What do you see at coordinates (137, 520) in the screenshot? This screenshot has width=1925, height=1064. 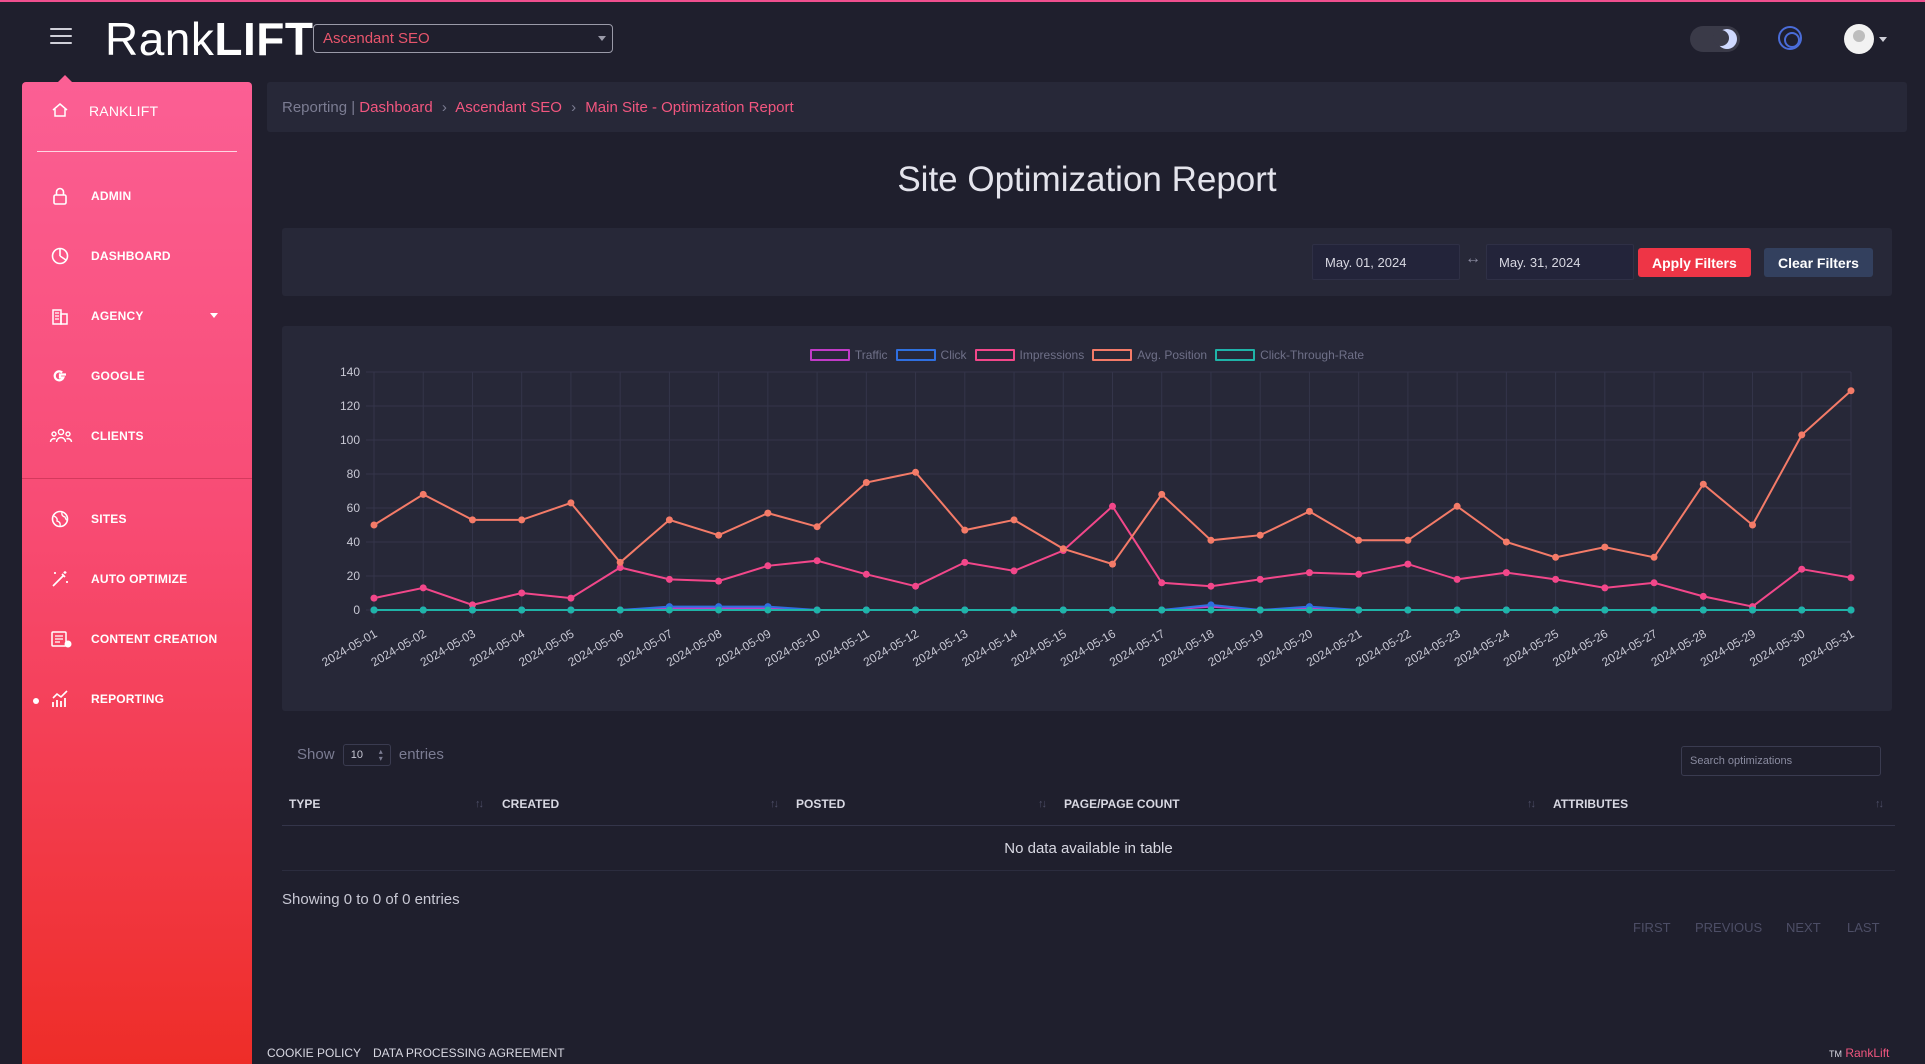 I see `sidebar-item-sites: SITES` at bounding box center [137, 520].